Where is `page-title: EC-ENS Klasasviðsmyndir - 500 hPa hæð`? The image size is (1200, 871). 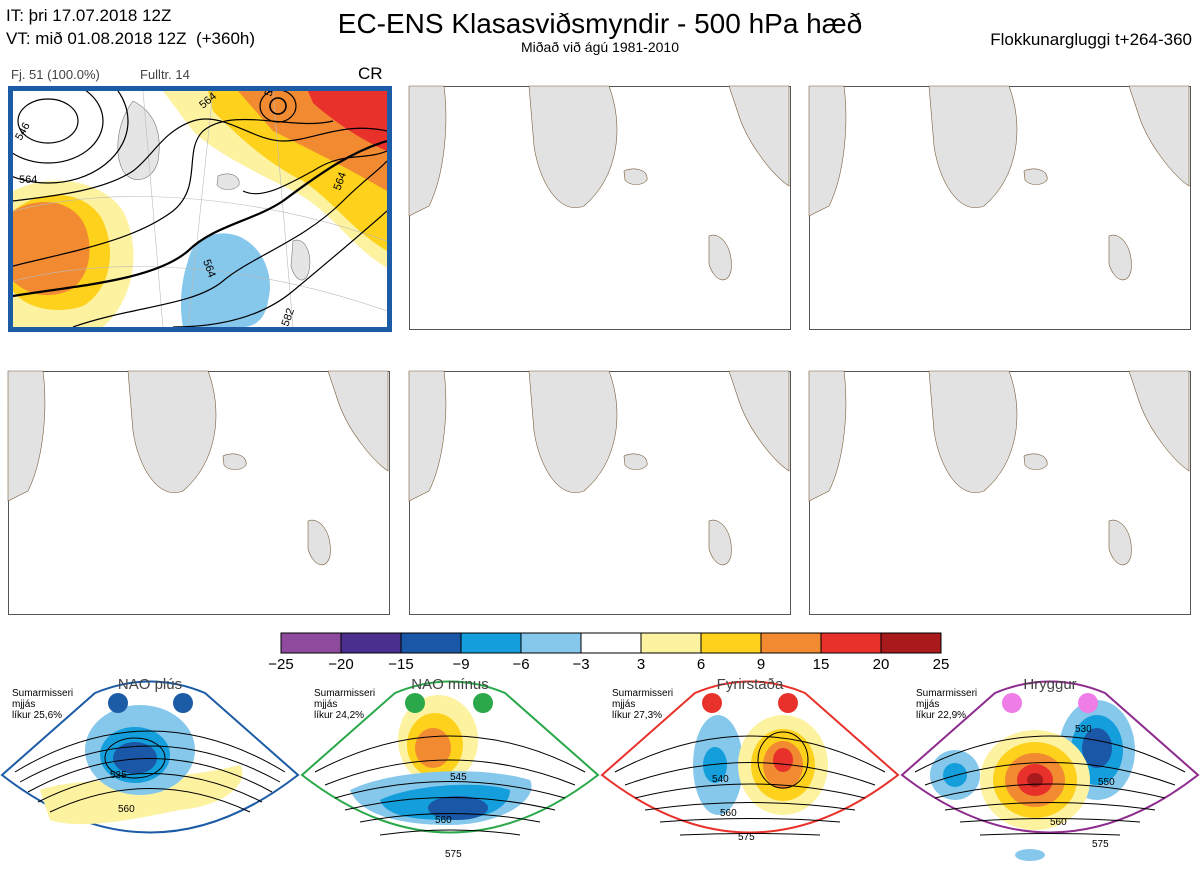 page-title: EC-ENS Klasasviðsmyndir - 500 hPa hæð is located at coordinates (600, 23).